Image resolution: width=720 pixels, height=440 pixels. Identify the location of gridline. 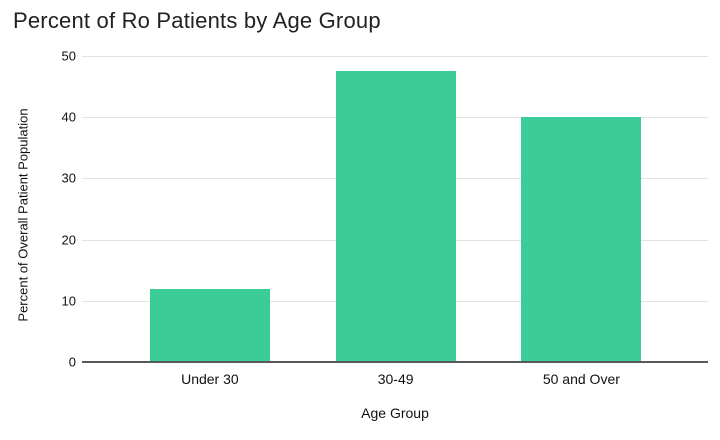
(395, 56).